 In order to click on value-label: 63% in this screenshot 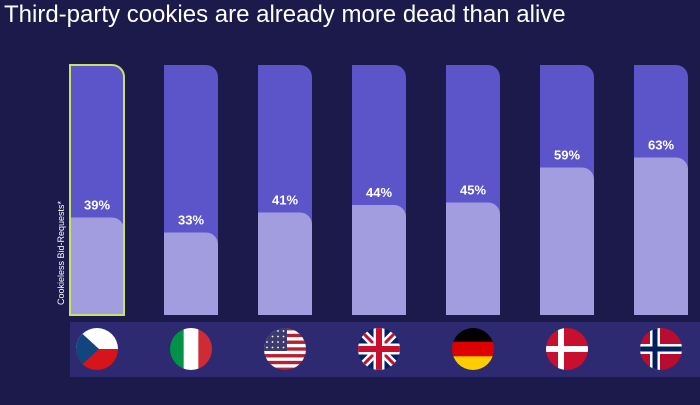, I will do `click(661, 145)`.